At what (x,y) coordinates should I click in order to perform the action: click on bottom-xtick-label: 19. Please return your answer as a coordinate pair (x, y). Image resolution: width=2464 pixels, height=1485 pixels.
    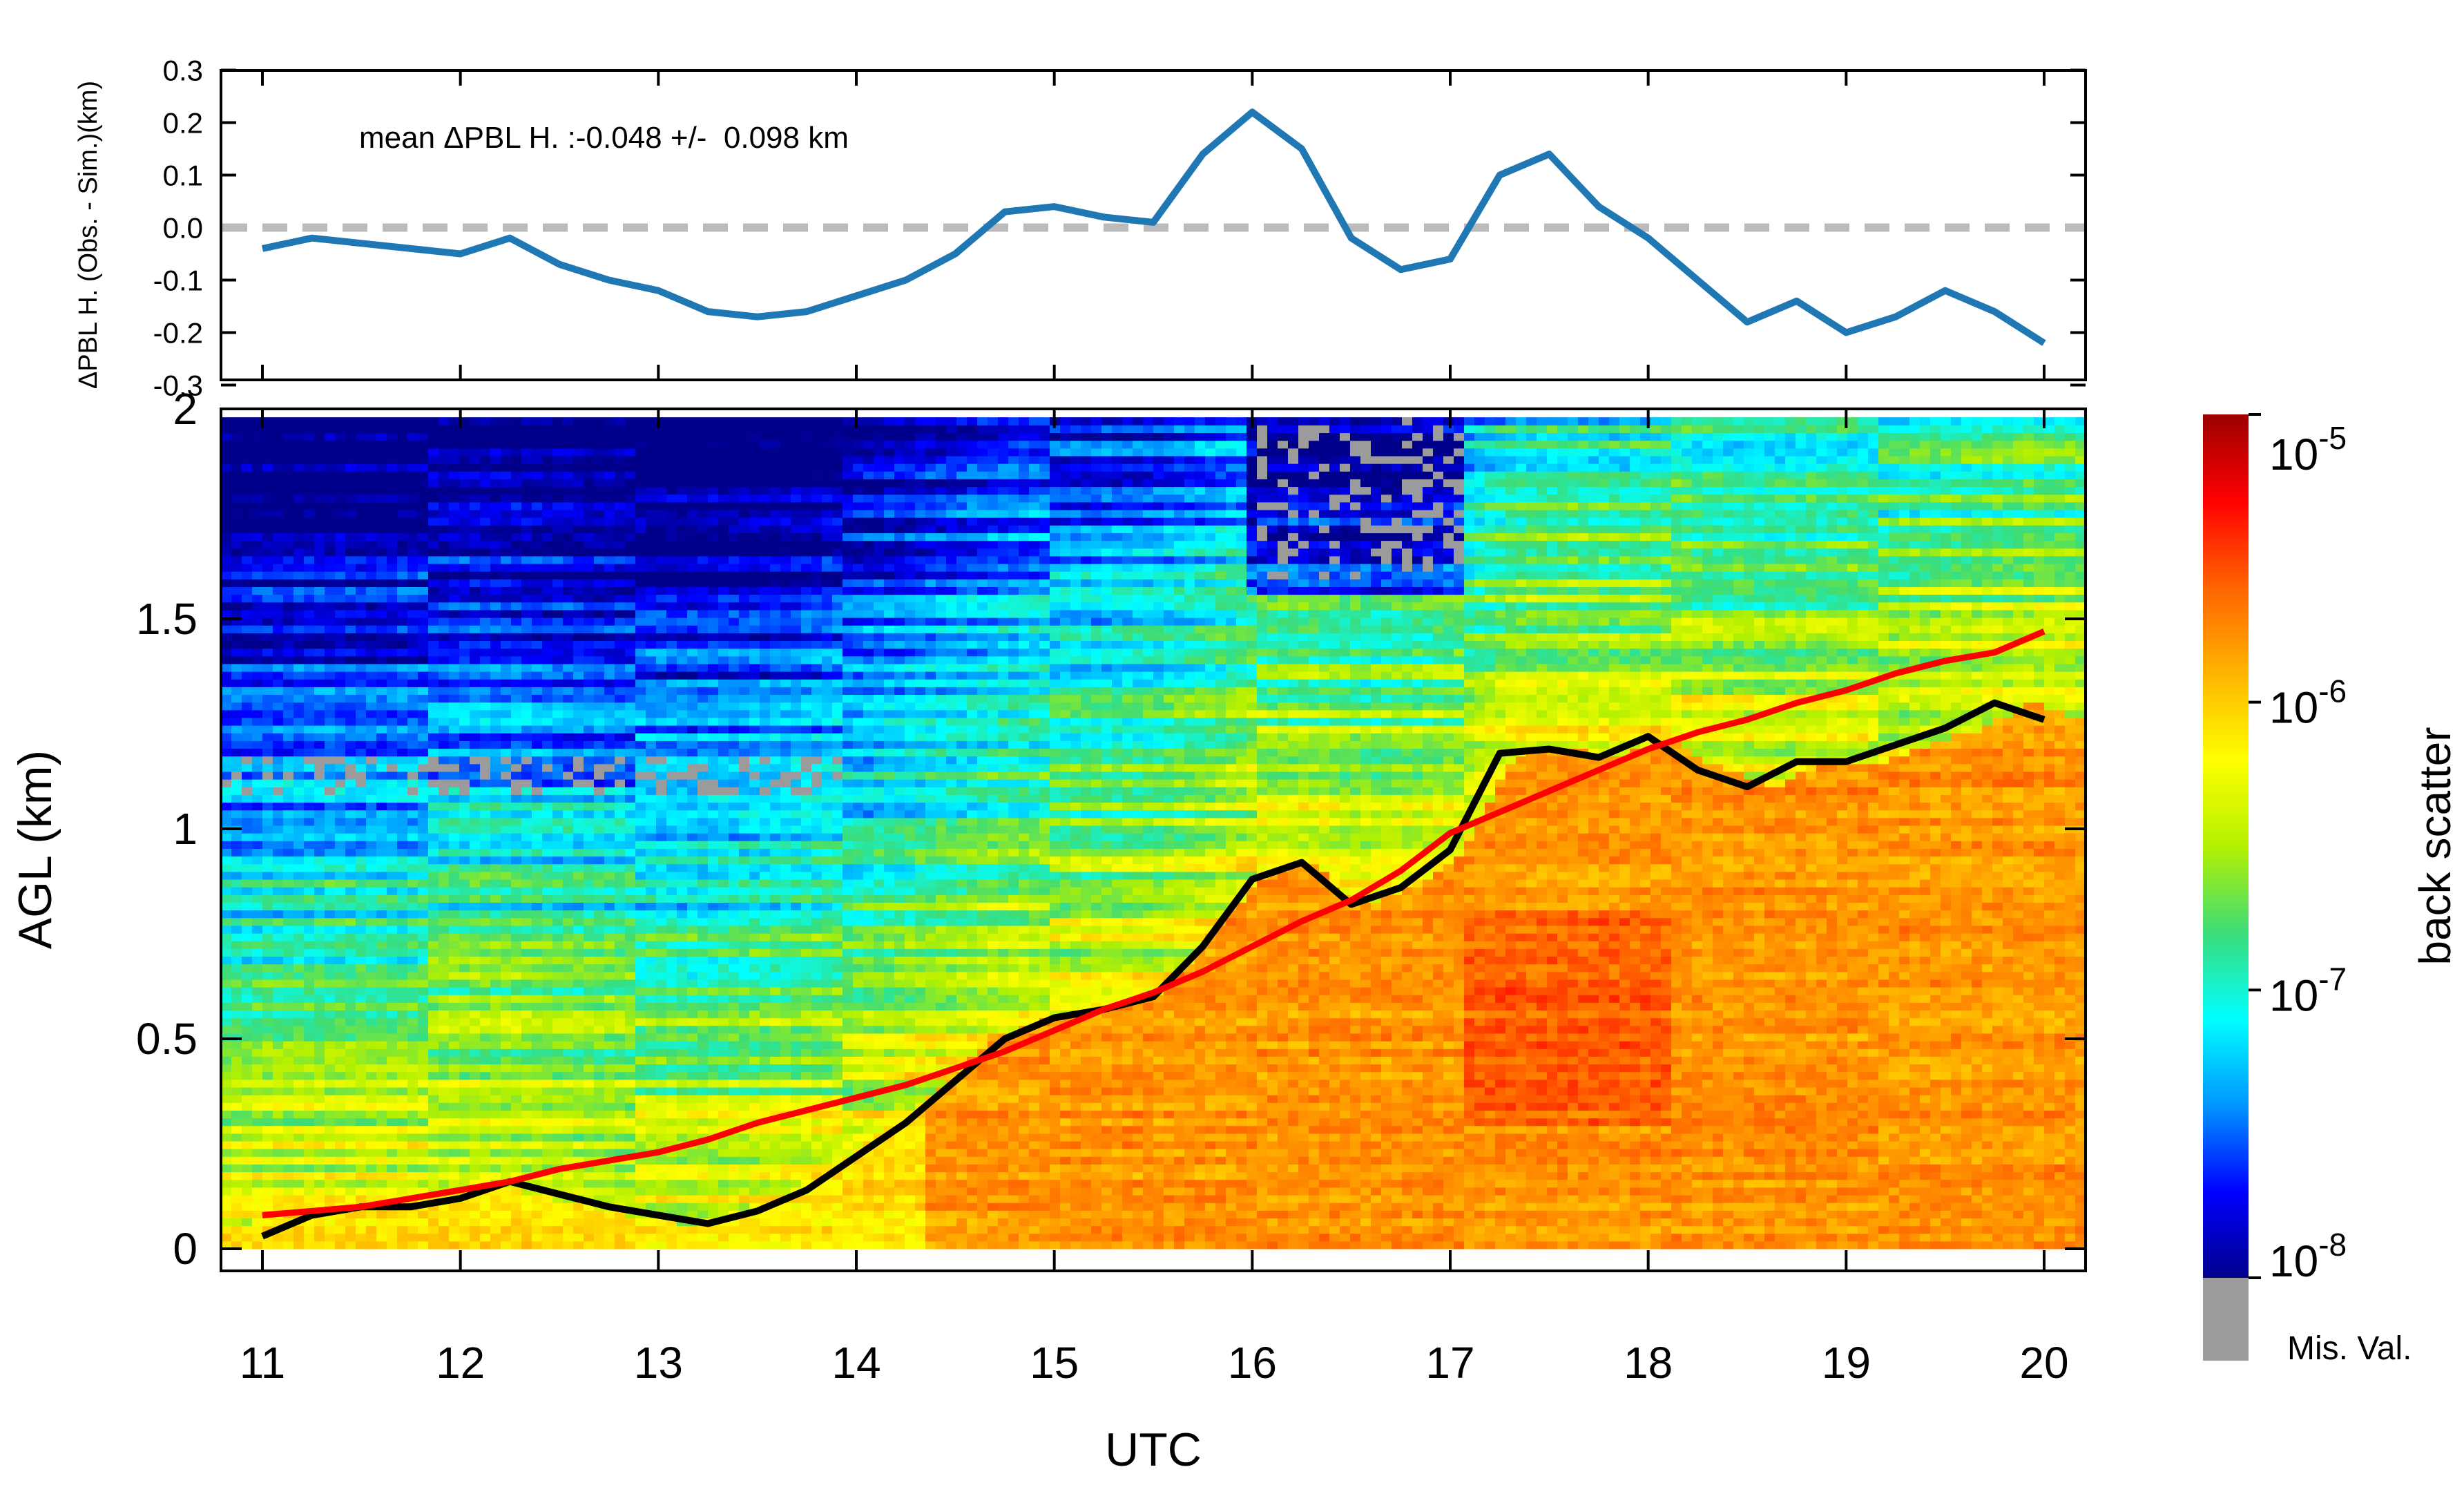
    Looking at the image, I should click on (1847, 1363).